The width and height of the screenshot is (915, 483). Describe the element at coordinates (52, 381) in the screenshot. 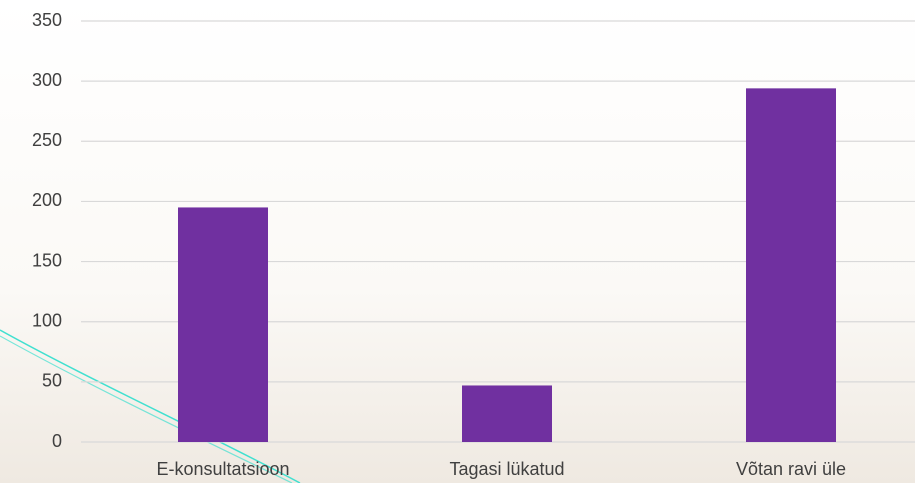

I see `y-tick-label: 50` at that location.